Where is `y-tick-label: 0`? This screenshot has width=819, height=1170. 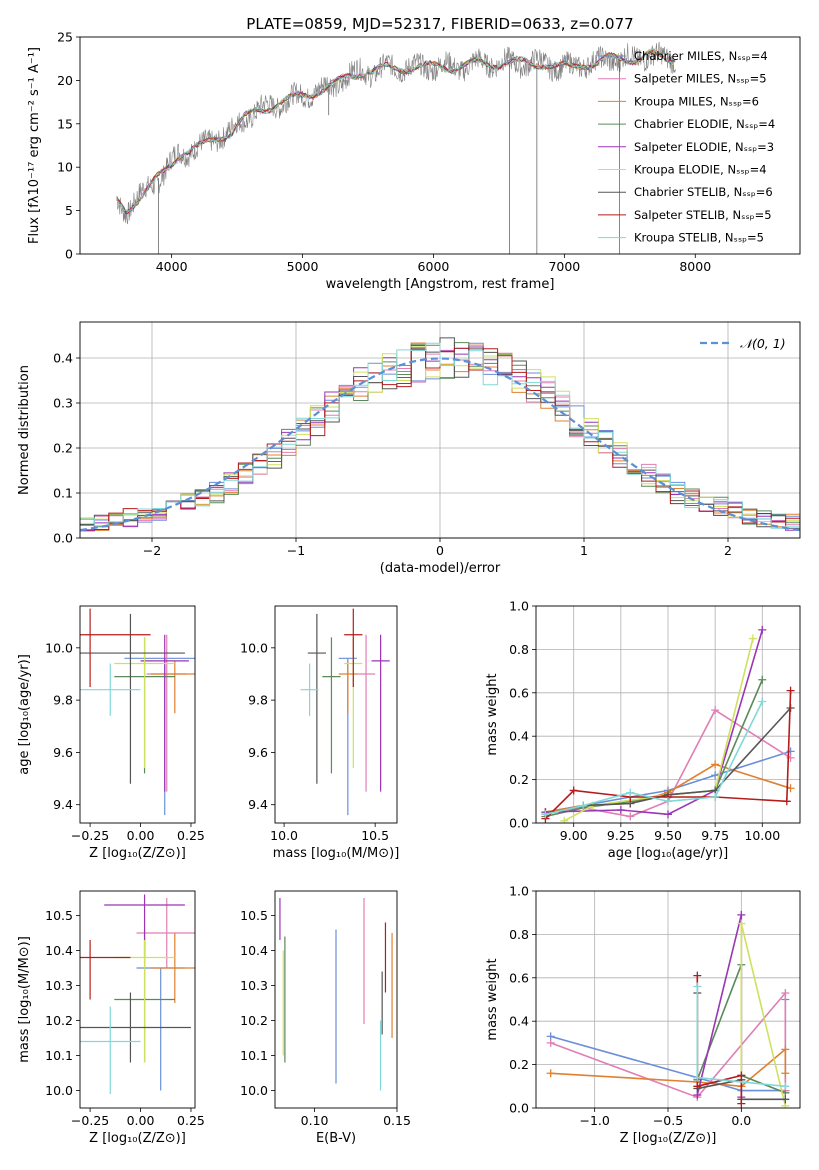
y-tick-label: 0 is located at coordinates (69, 254).